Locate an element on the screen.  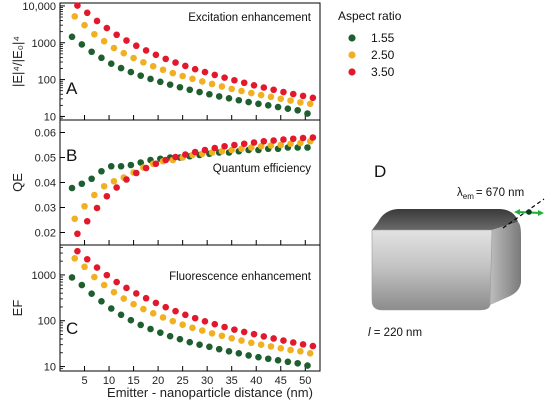
rod-front-face is located at coordinates (432, 270).